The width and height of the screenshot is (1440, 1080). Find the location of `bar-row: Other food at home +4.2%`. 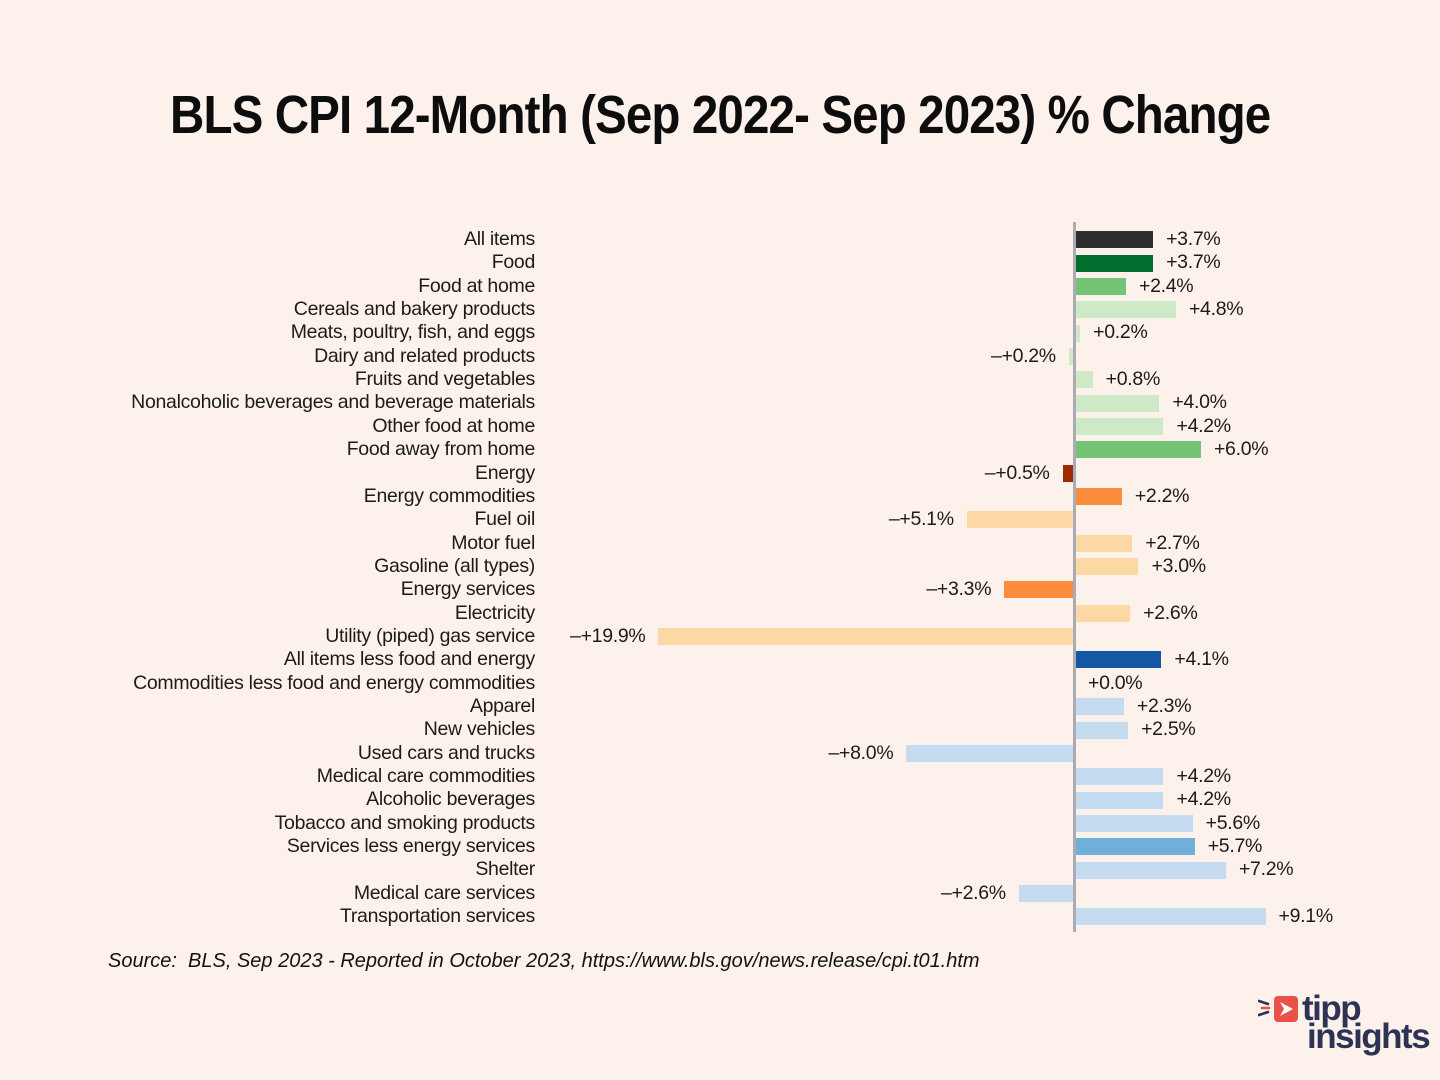

bar-row: Other food at home +4.2% is located at coordinates (720, 426).